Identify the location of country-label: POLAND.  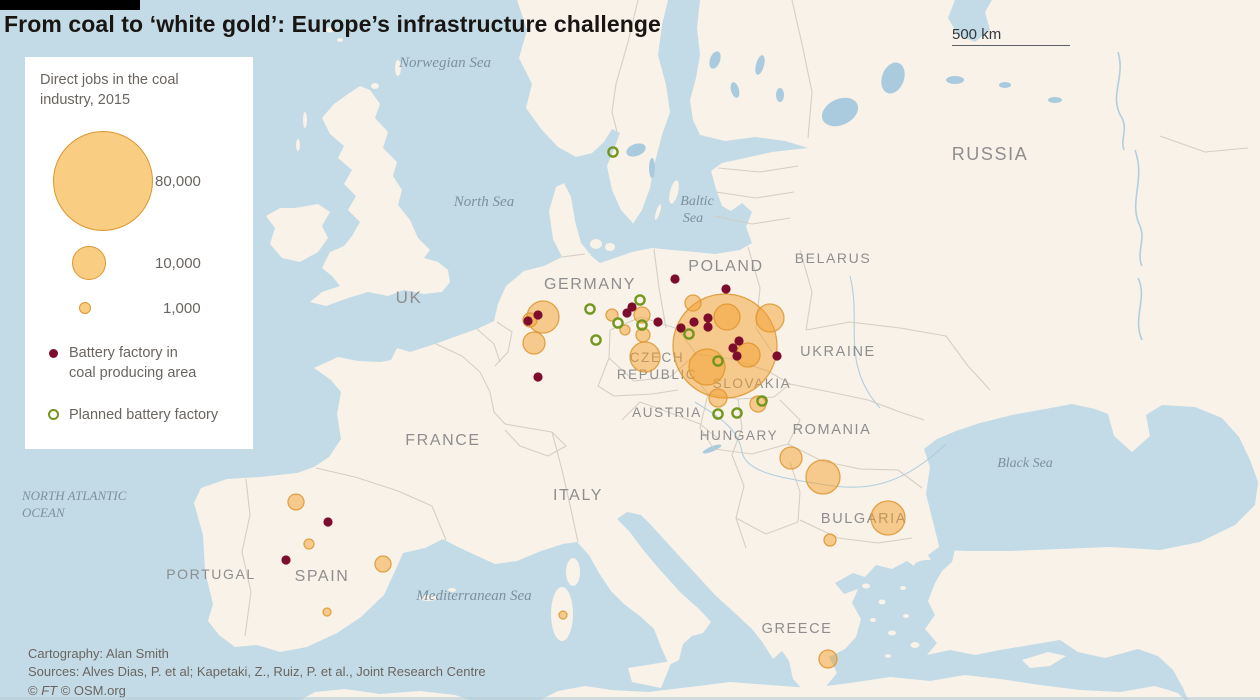
(725, 266).